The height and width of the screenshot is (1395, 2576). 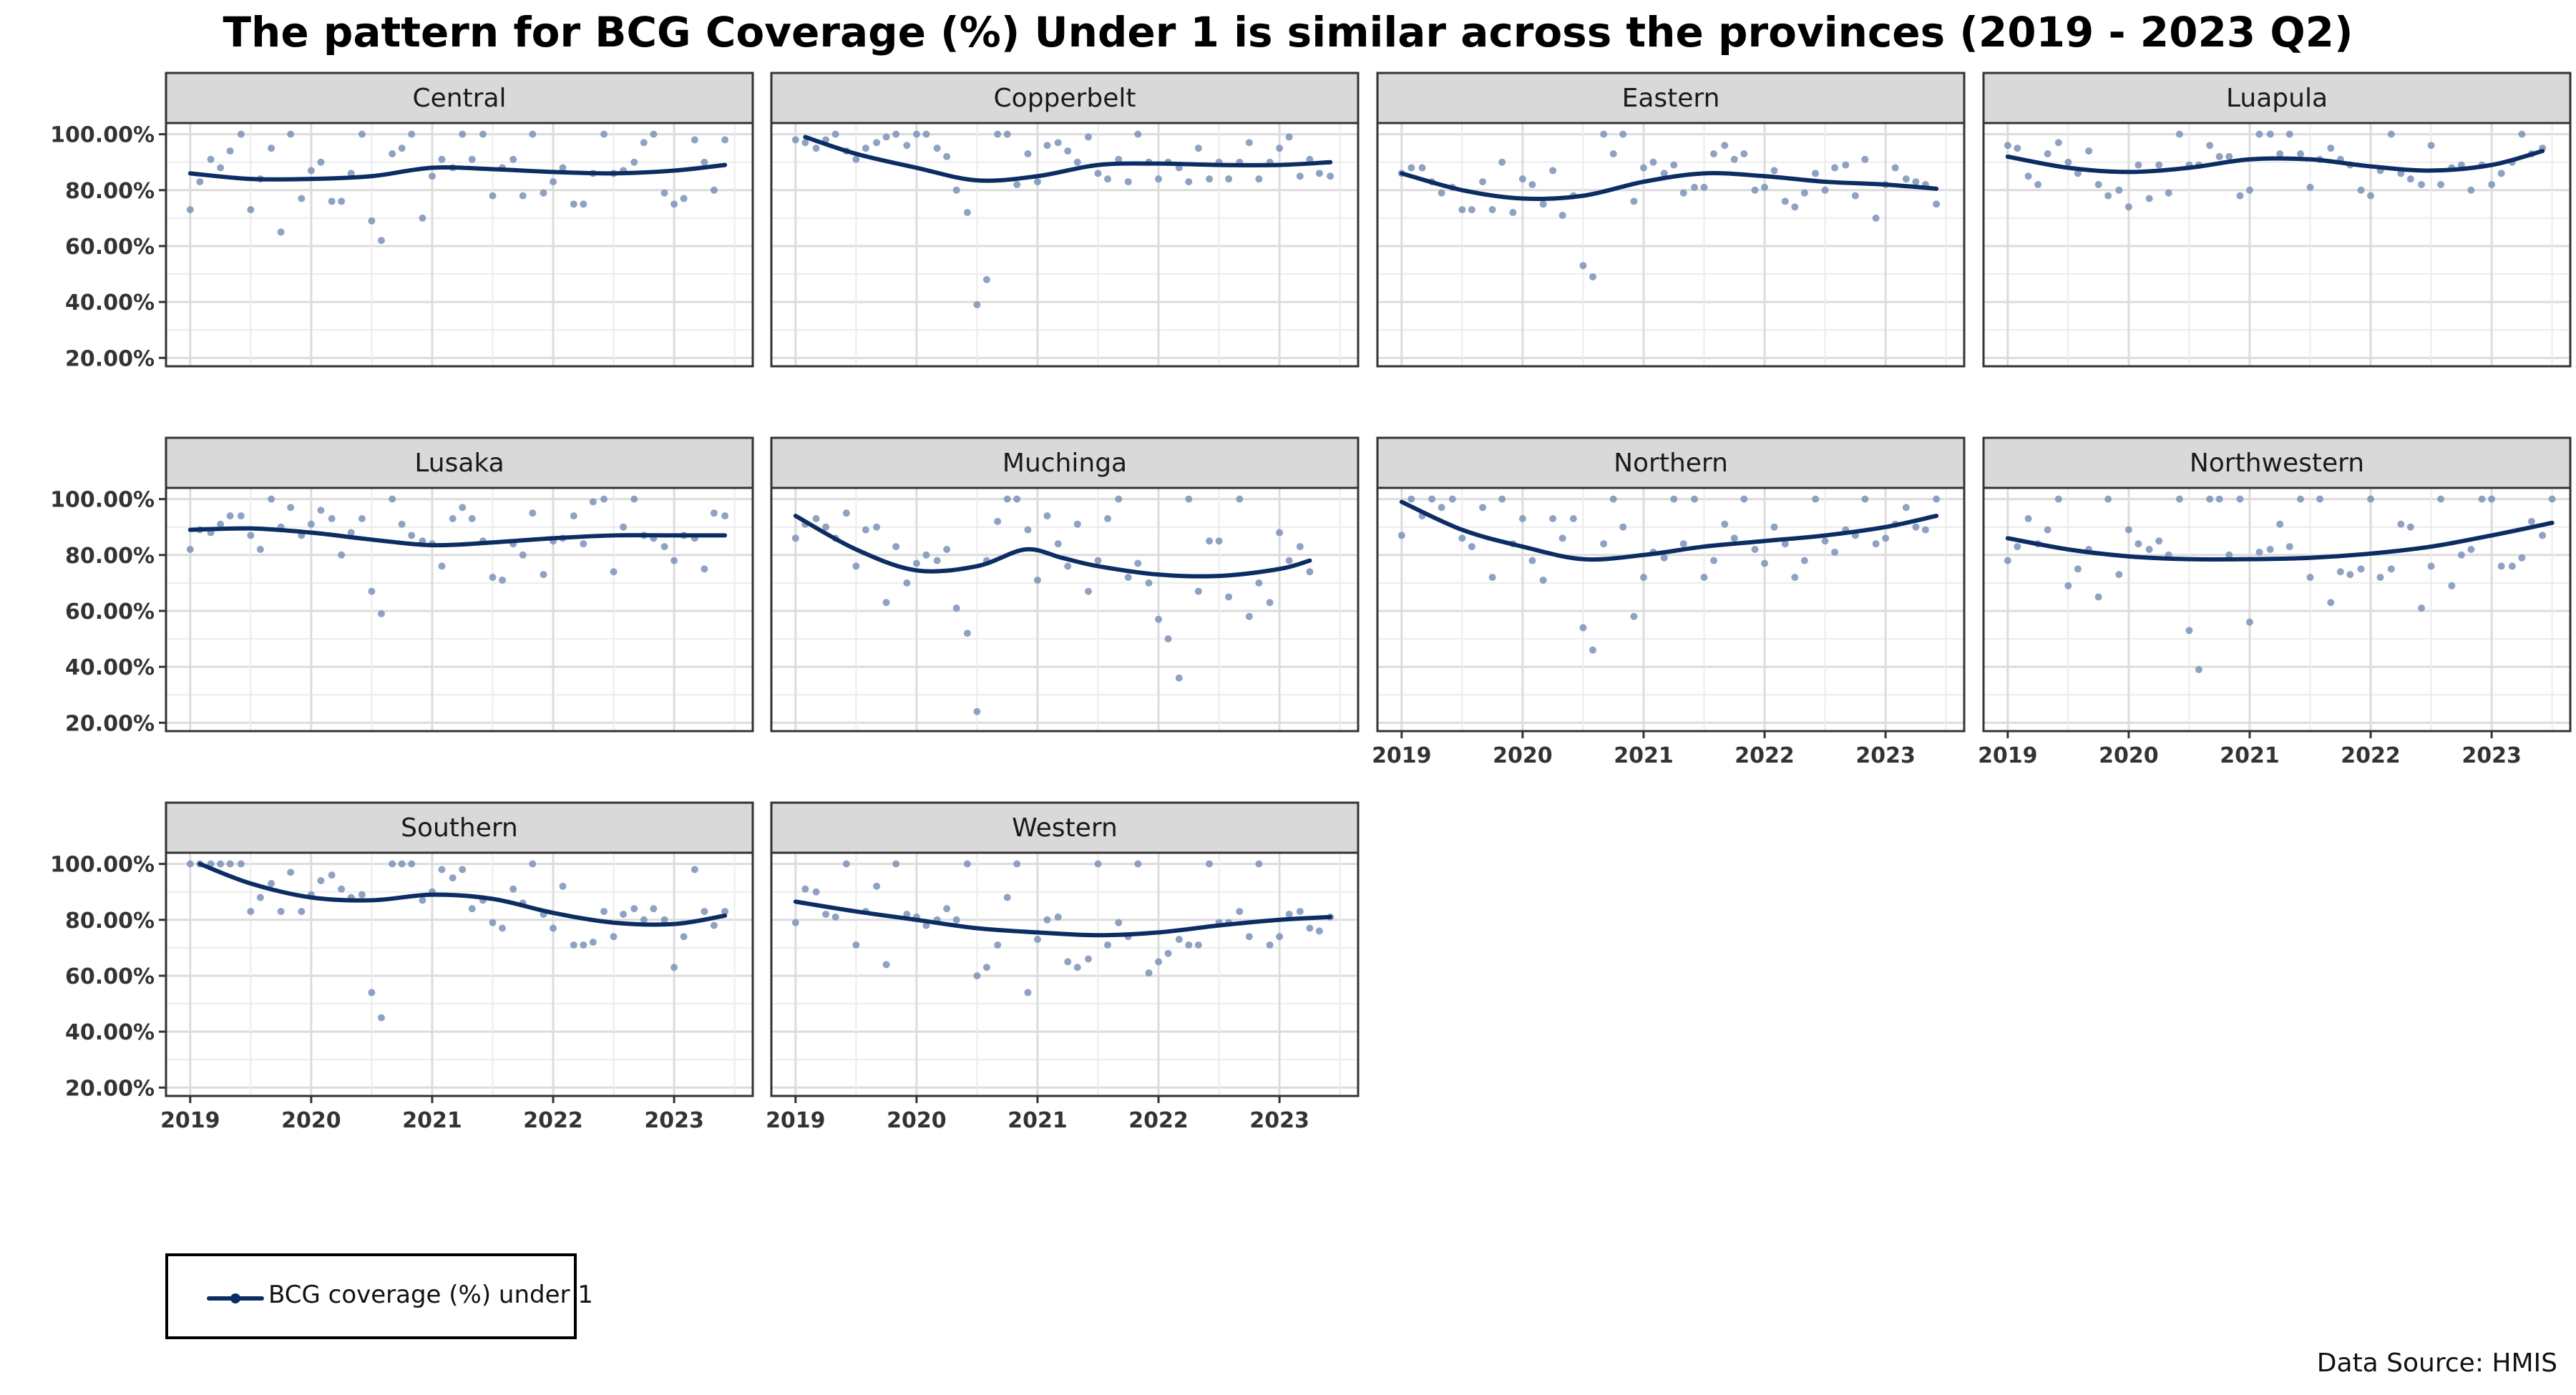 What do you see at coordinates (1065, 245) in the screenshot?
I see `panel-border` at bounding box center [1065, 245].